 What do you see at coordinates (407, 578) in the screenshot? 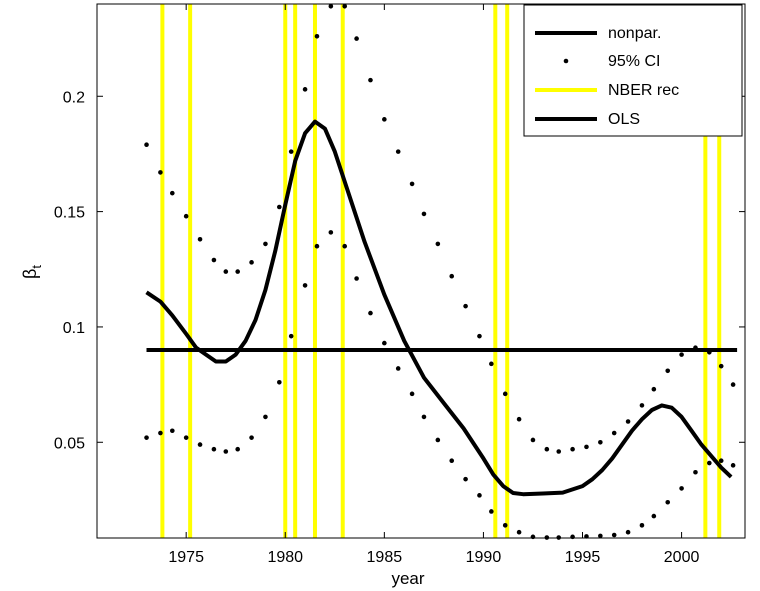
I see `x-axis-label: year` at bounding box center [407, 578].